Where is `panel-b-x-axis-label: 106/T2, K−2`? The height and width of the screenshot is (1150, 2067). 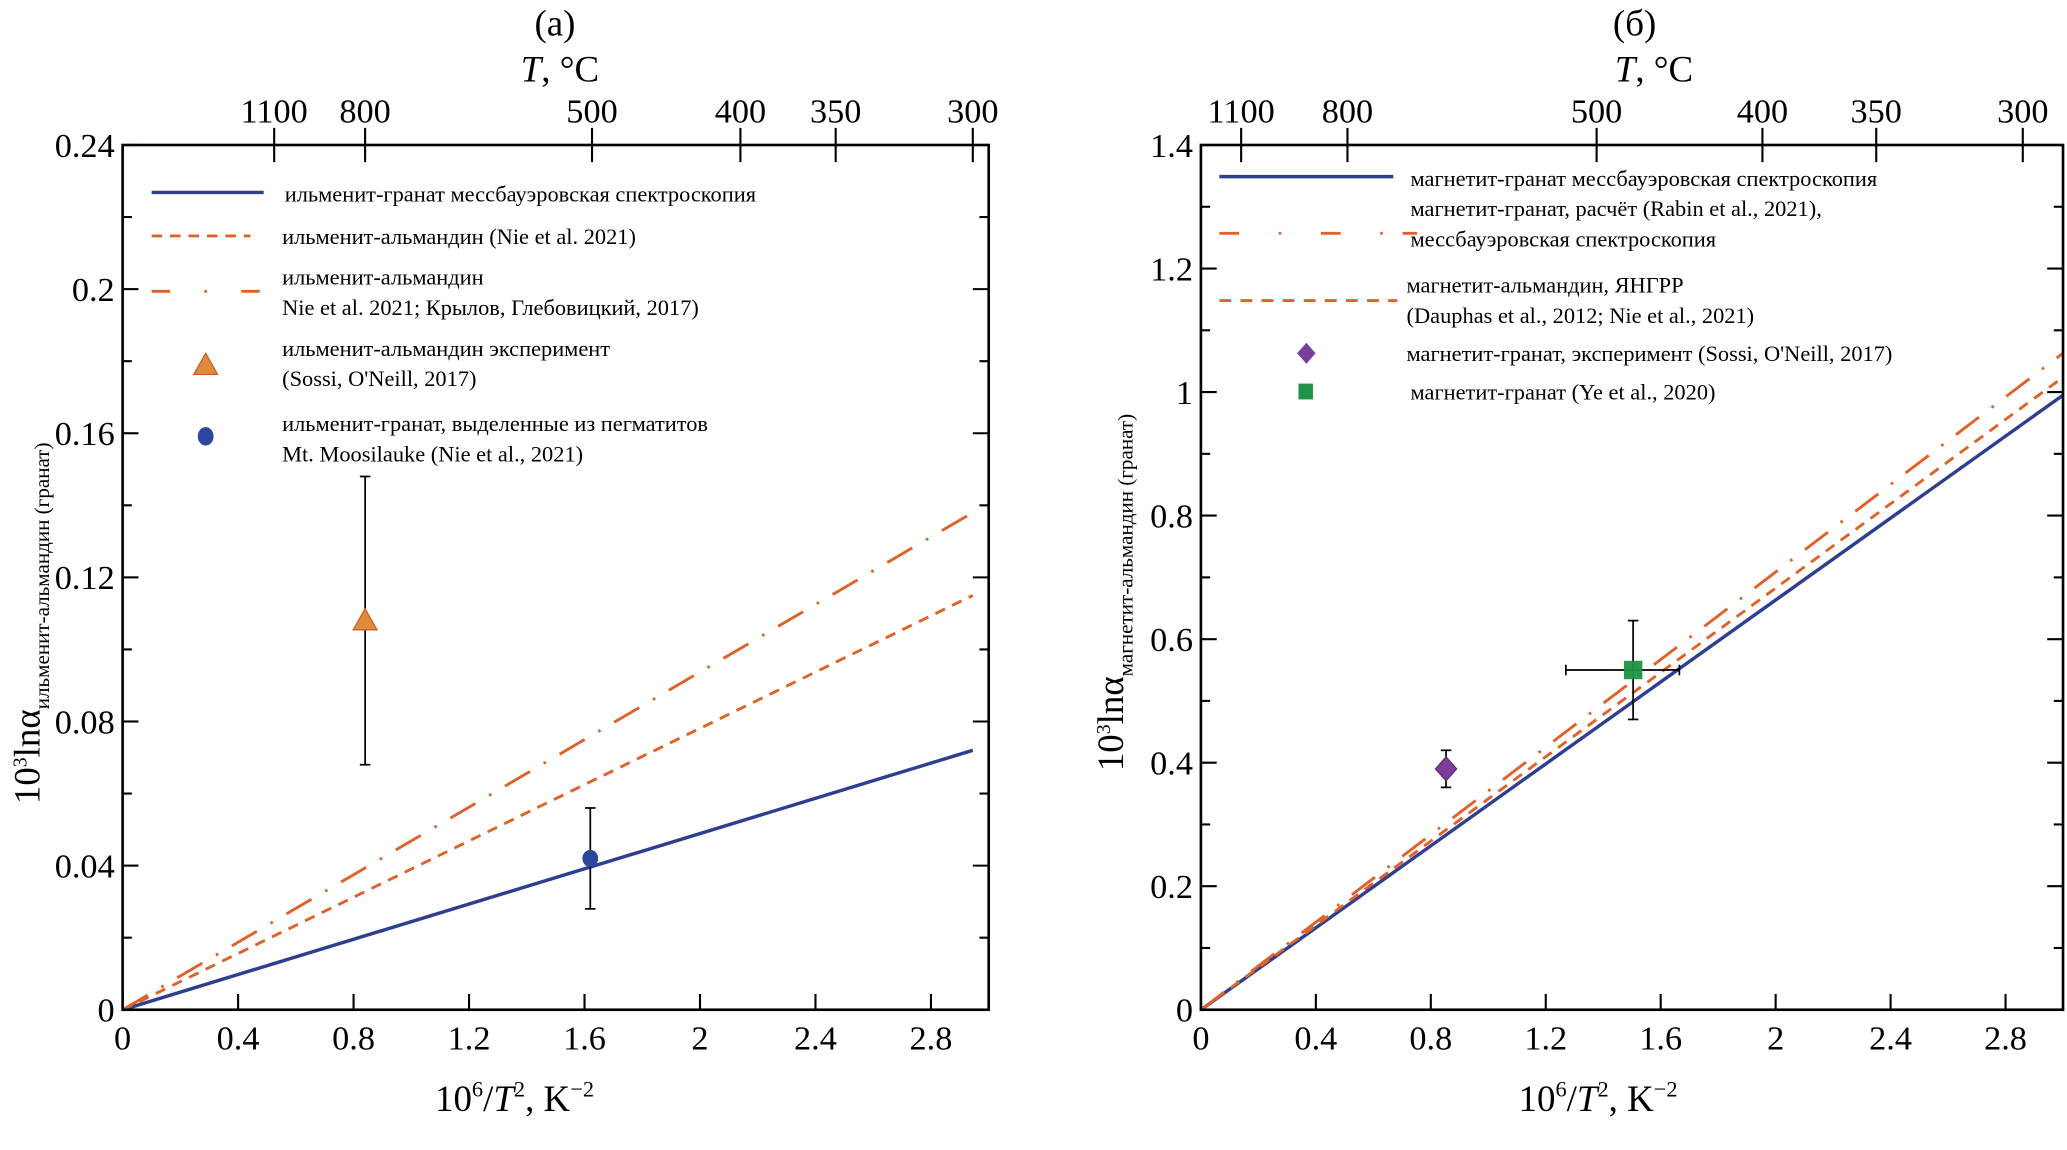 panel-b-x-axis-label: 106/T2, K−2 is located at coordinates (1598, 1098).